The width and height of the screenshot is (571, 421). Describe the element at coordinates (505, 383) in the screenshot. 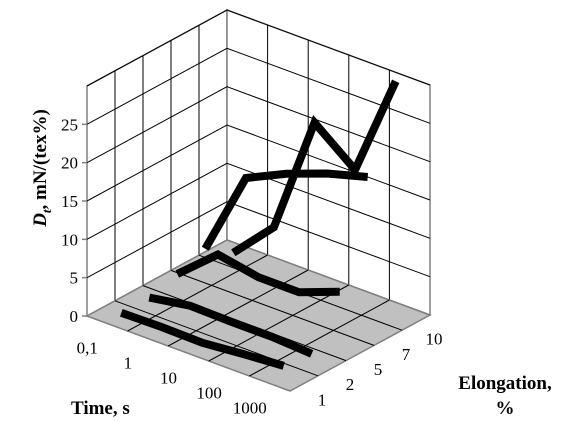

I see `z-axis-title-line1: Elongation,` at that location.